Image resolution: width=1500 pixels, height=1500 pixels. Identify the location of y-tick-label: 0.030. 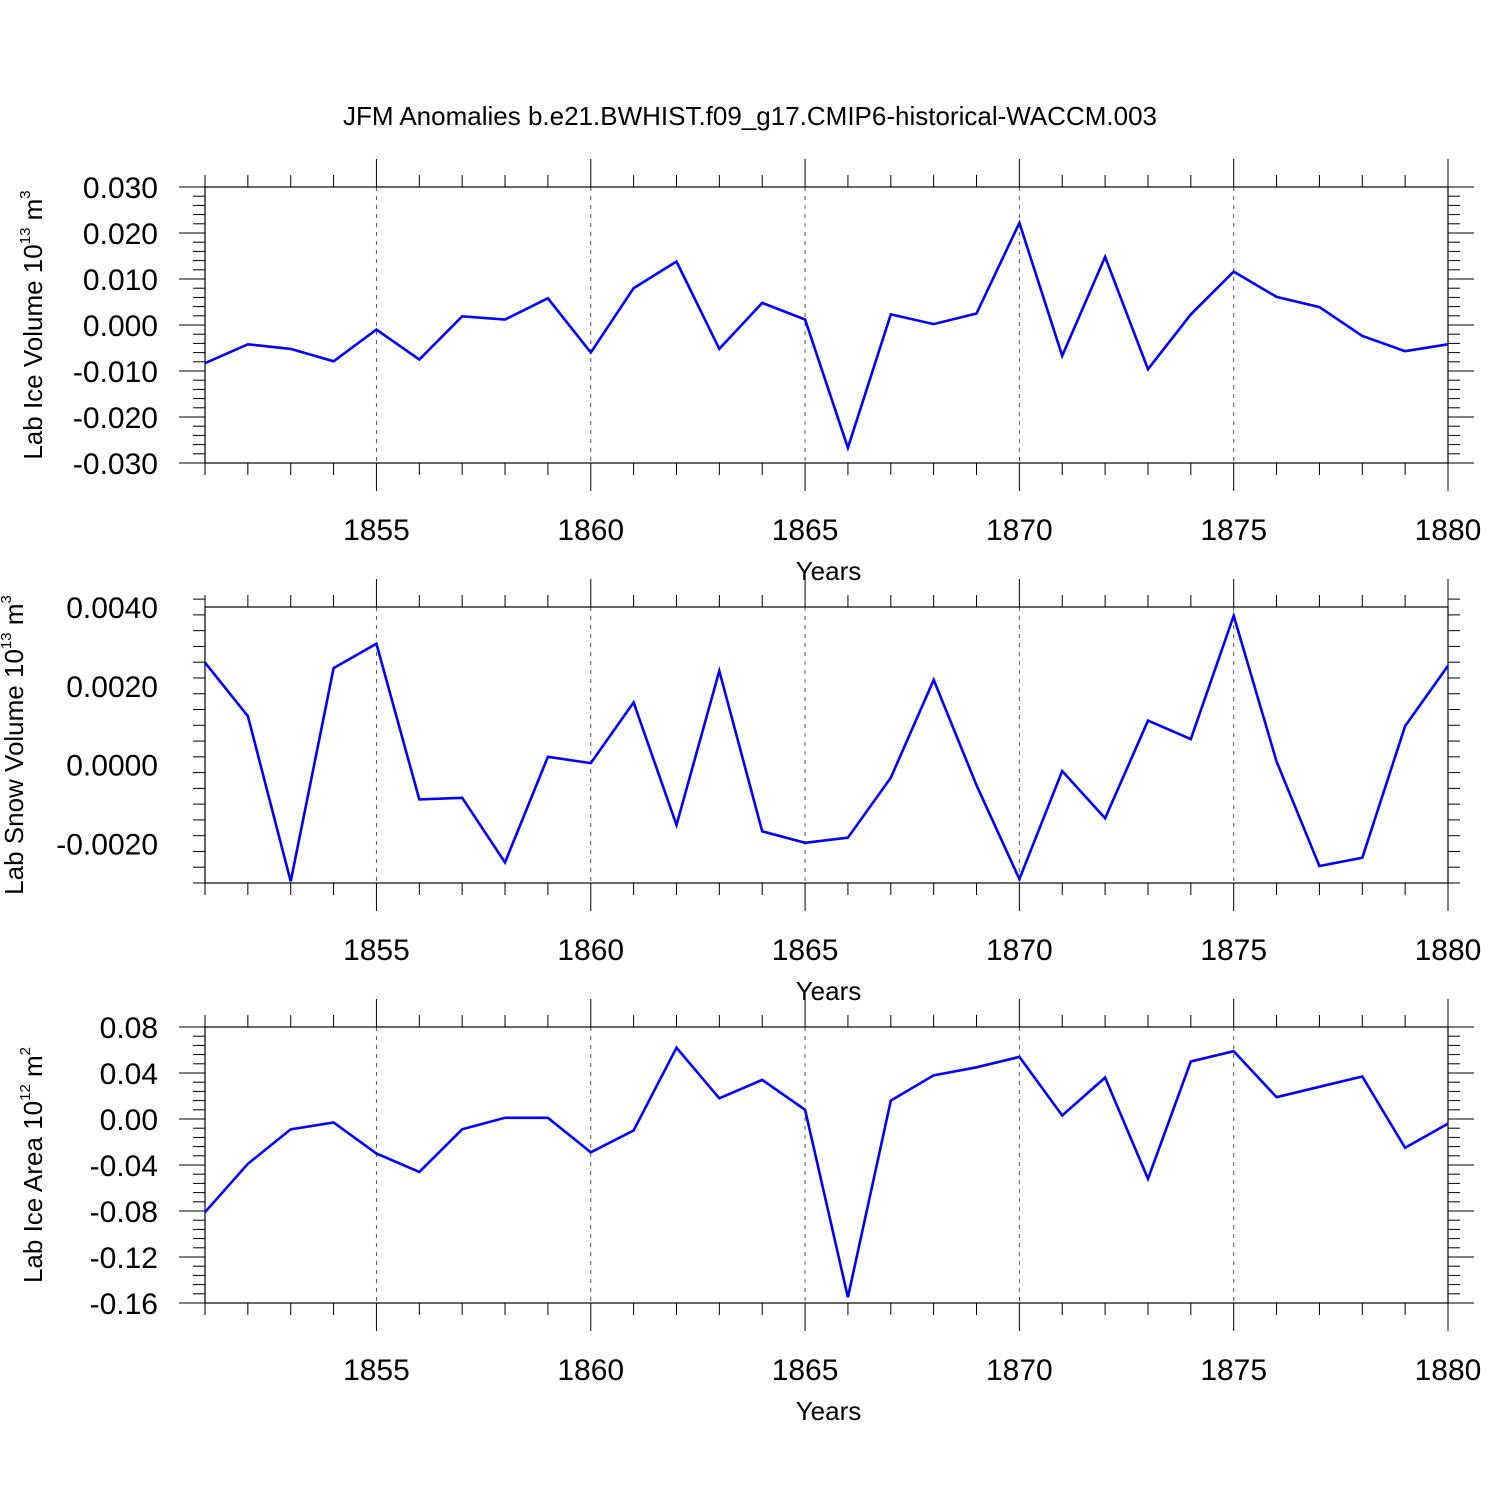
(120, 188).